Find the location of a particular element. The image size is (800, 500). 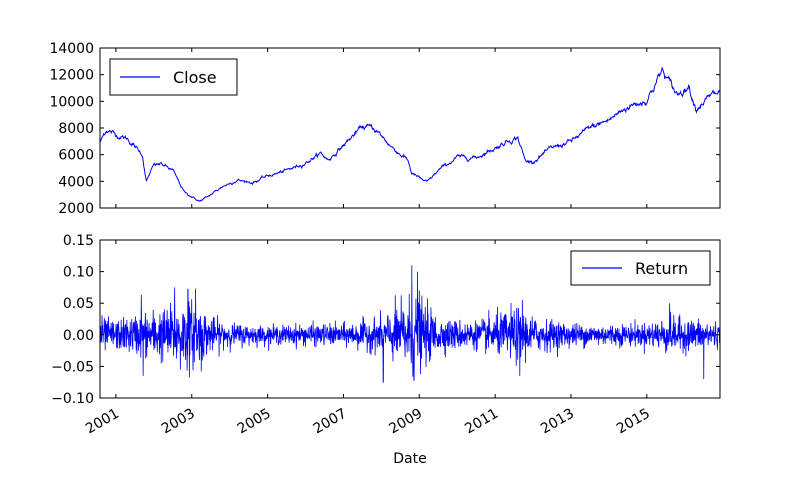

y-tick-label: 0.15 is located at coordinates (78, 241).